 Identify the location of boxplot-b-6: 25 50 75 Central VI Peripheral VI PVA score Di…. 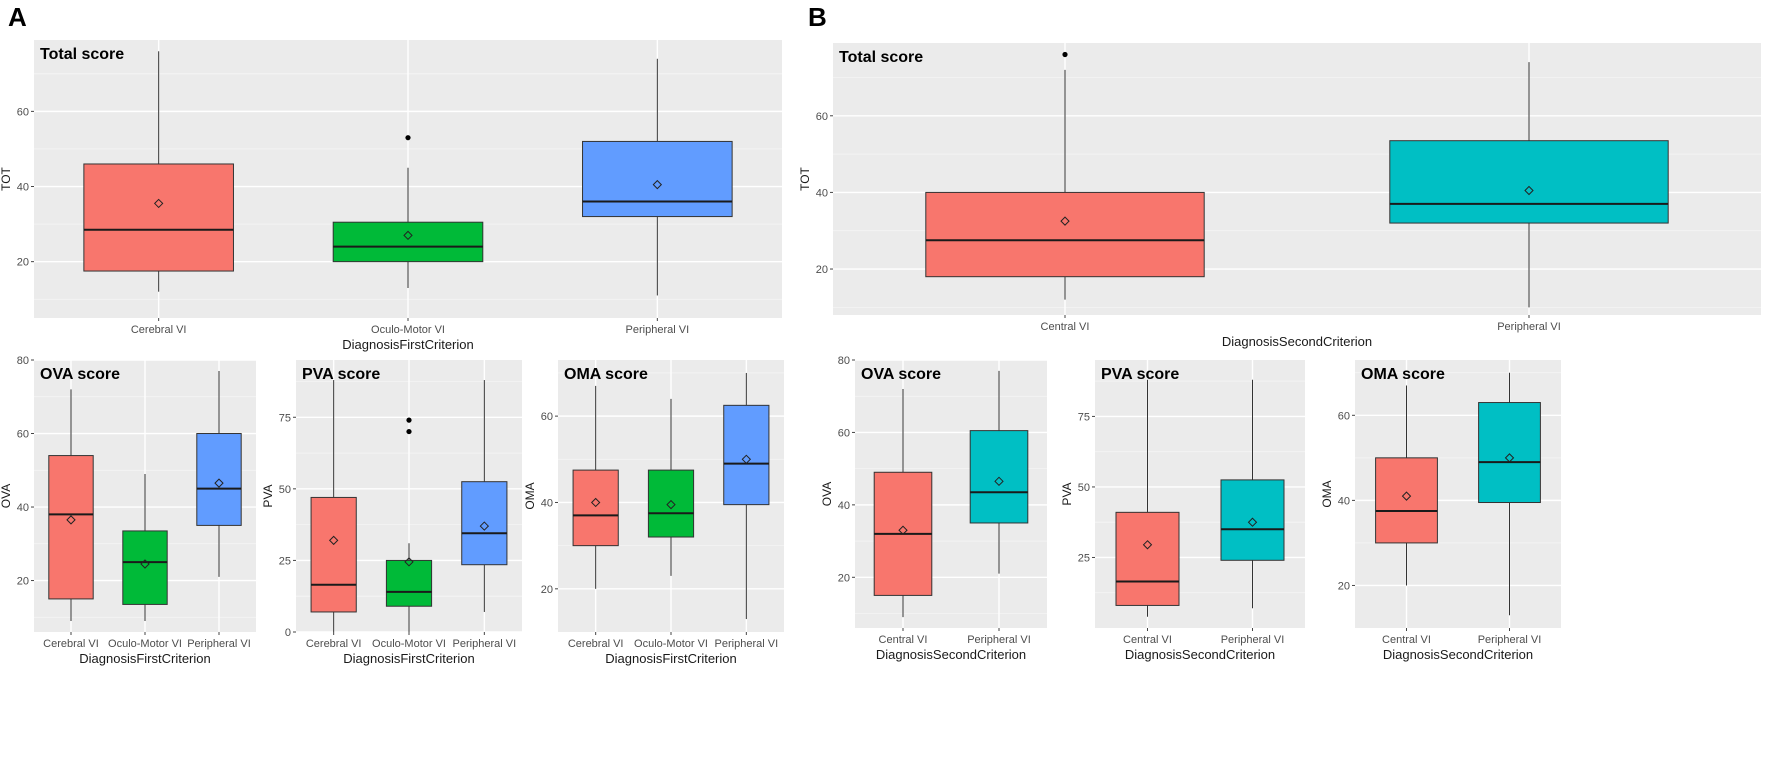
(1182, 511).